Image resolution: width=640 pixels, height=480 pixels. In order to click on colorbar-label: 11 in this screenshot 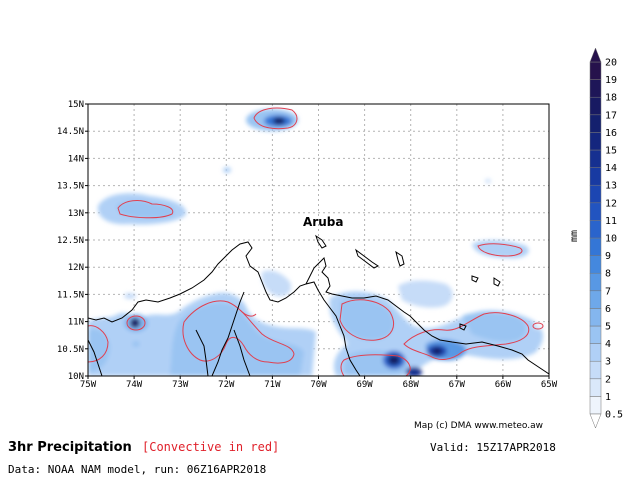, I will do `click(611, 221)`.